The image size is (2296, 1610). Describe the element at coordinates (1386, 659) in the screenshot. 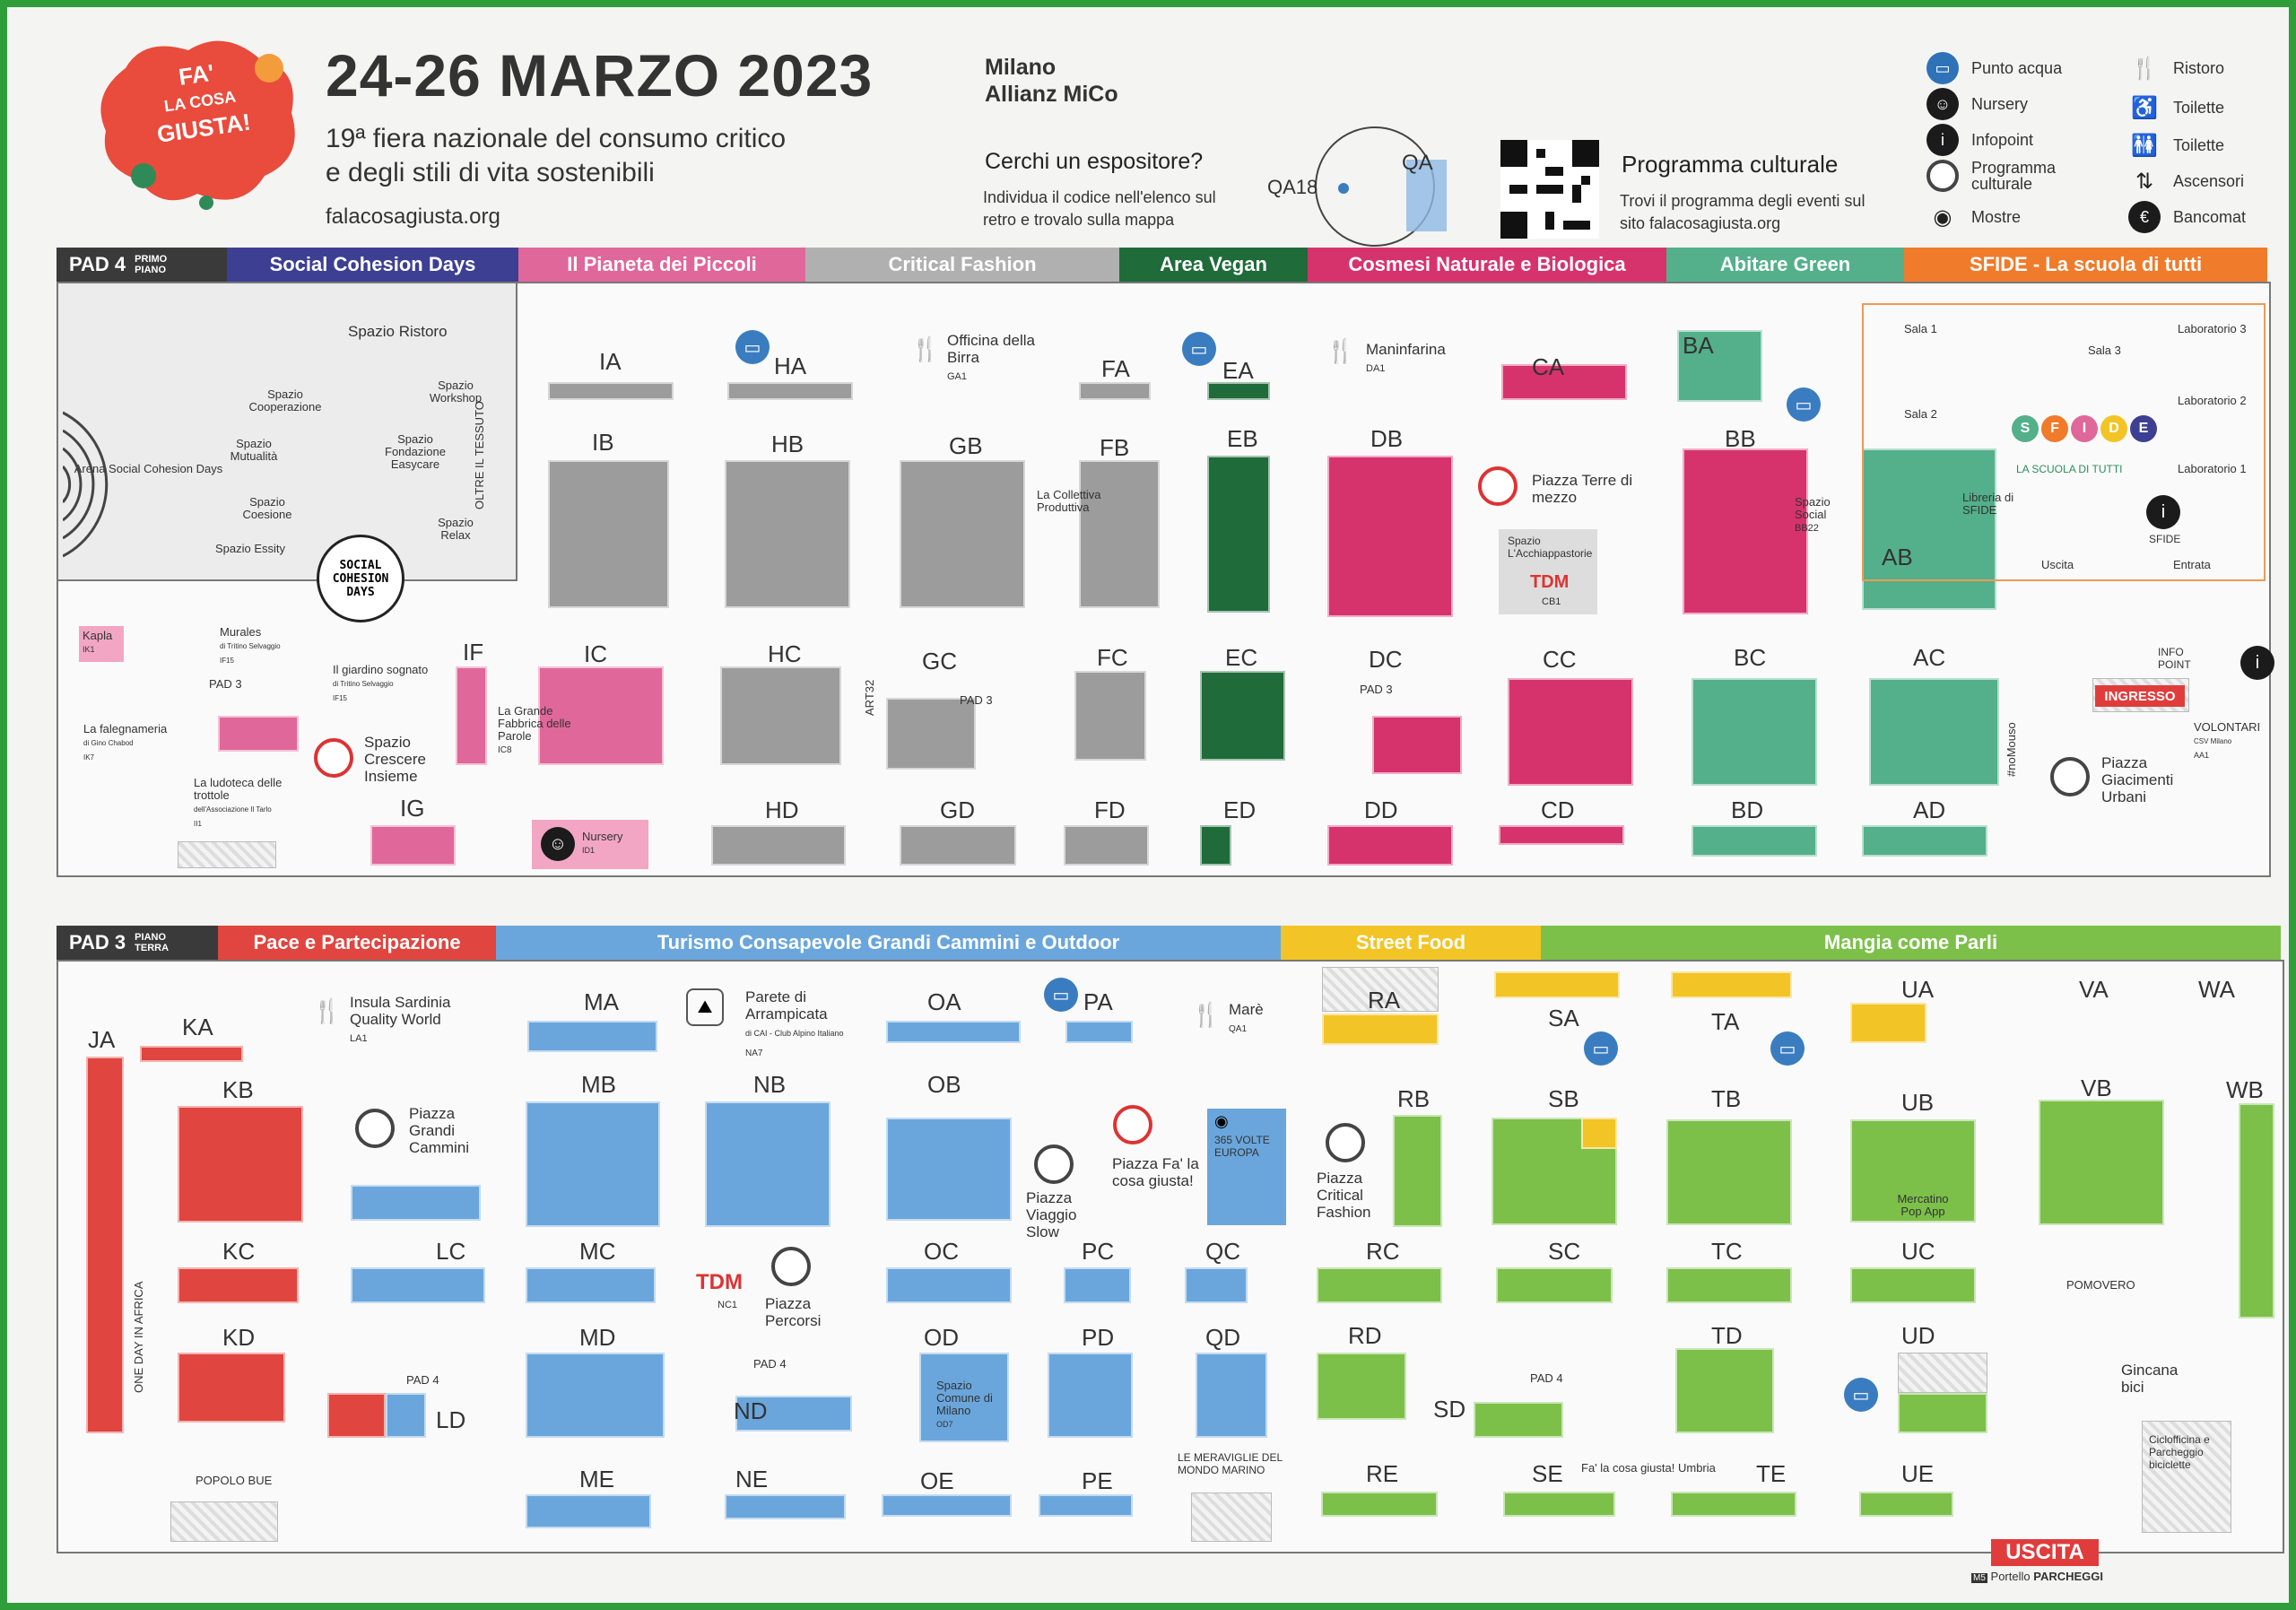

I see `area-code: DC` at that location.